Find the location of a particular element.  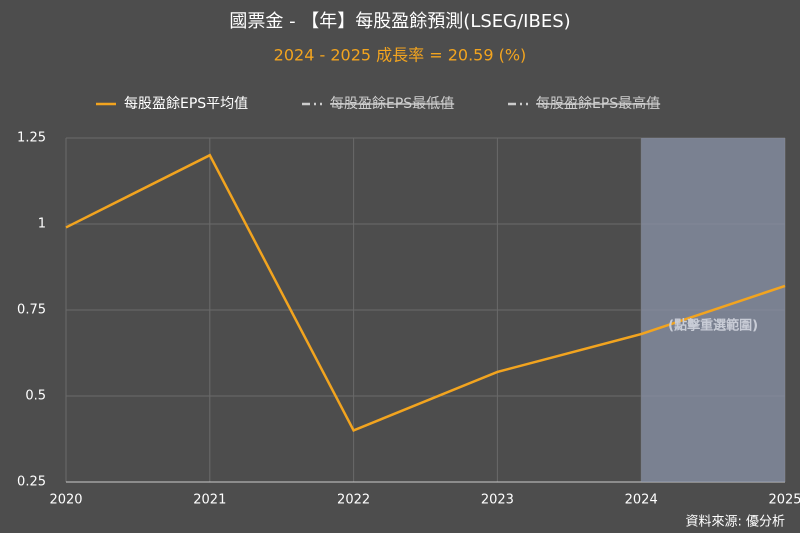

x-tick-label: 2021 is located at coordinates (209, 500).